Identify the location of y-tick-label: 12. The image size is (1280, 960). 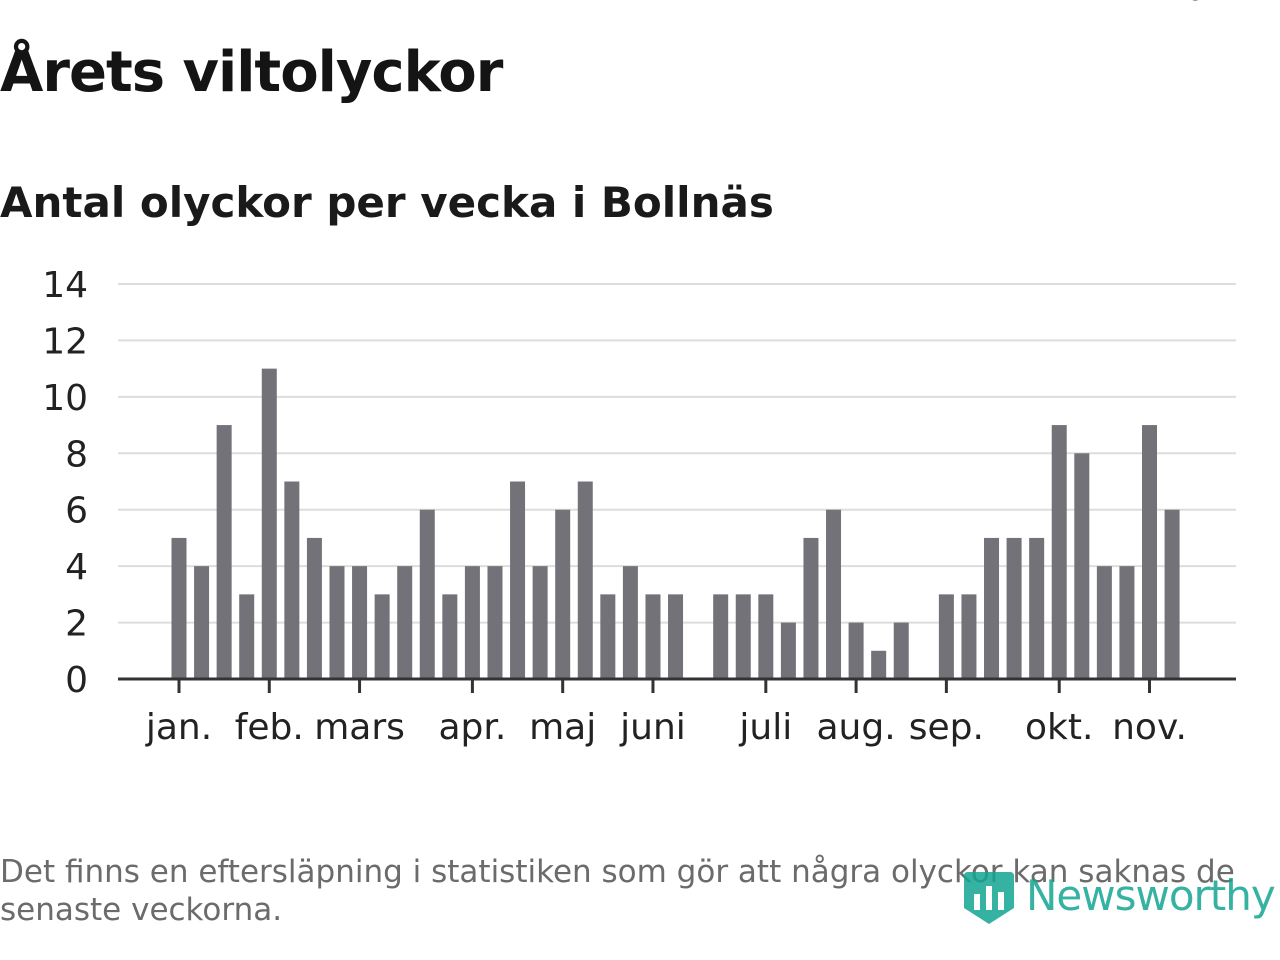
(65, 341).